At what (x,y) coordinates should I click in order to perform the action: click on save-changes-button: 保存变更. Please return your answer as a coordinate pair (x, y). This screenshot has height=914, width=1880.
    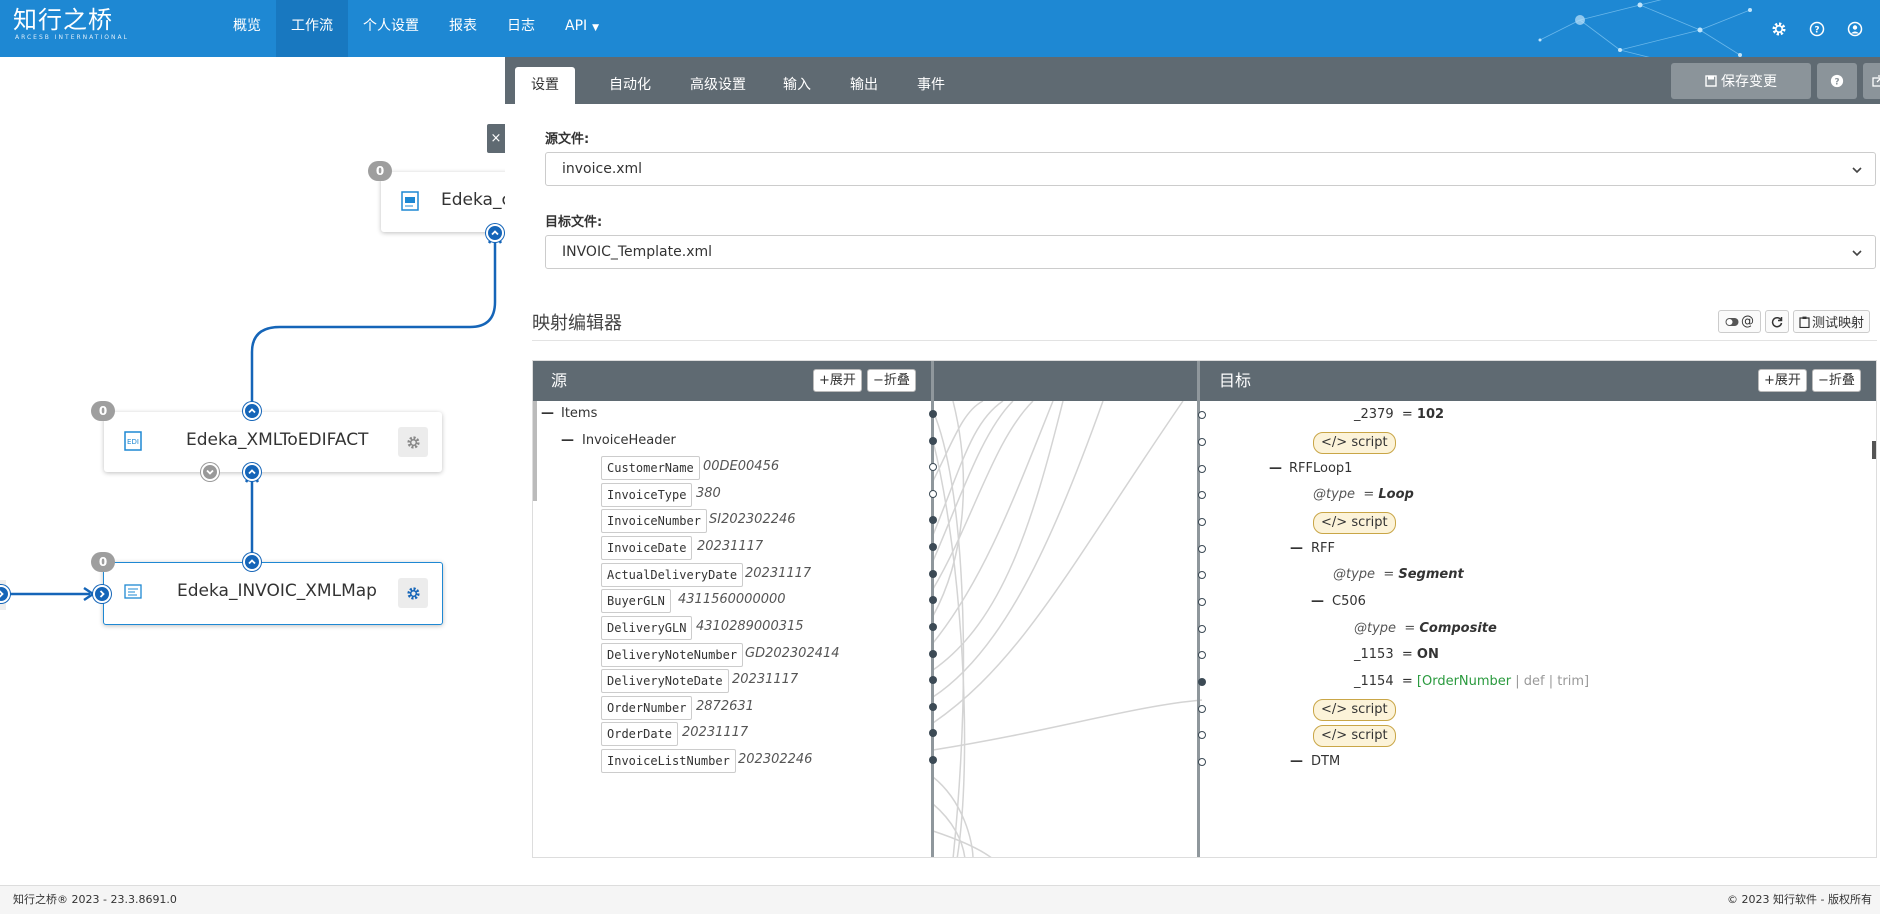
    Looking at the image, I should click on (1741, 81).